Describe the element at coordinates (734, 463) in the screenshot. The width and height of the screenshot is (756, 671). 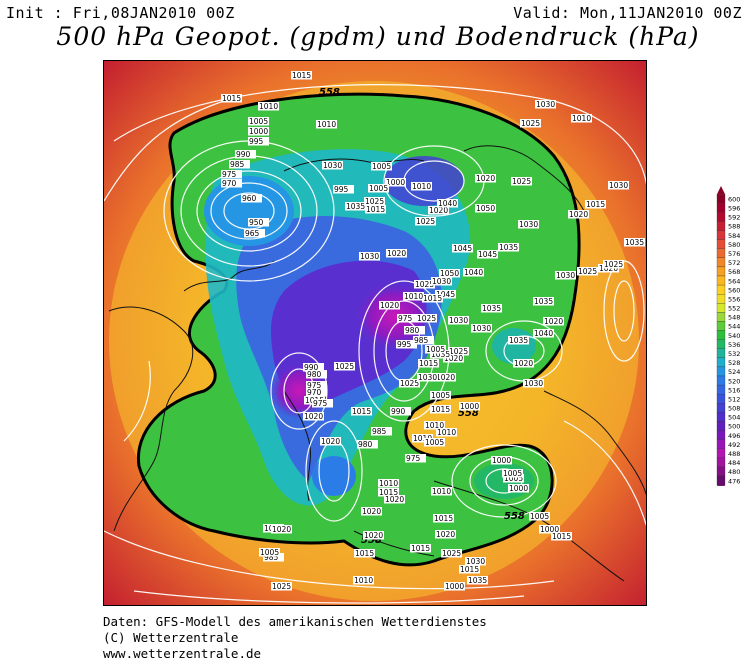
I see `legend-value: 484` at that location.